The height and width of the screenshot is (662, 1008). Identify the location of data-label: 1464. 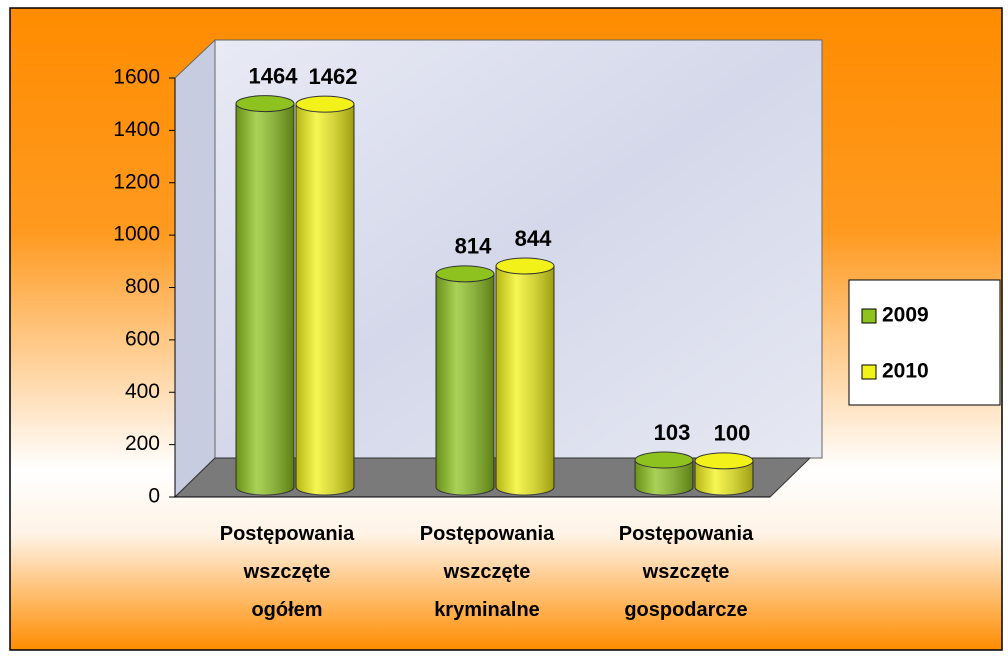
(274, 75).